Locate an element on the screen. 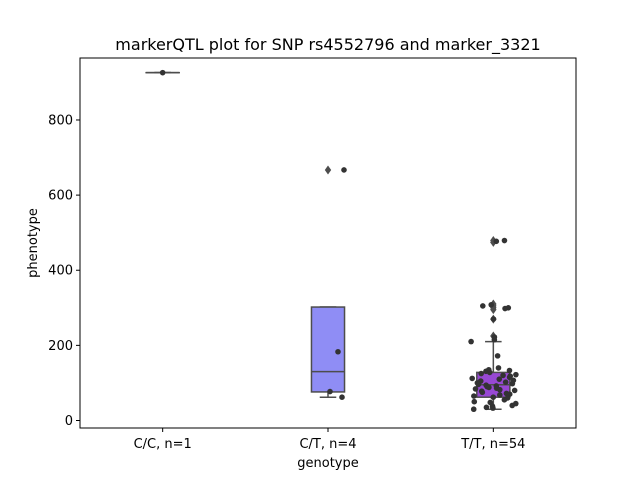 The image size is (640, 480). y-tick-label: 0 is located at coordinates (69, 421).